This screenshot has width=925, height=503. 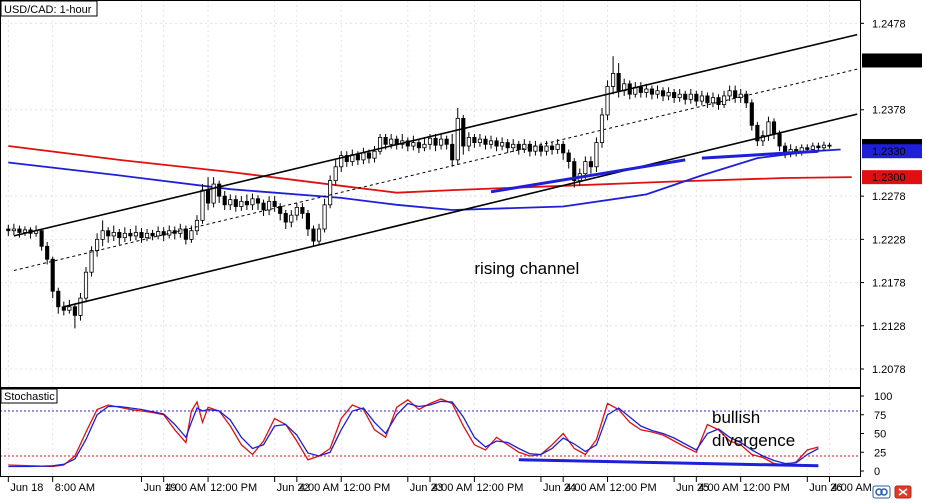 I want to click on x-tick-label: 12:00 PM, so click(x=233, y=488).